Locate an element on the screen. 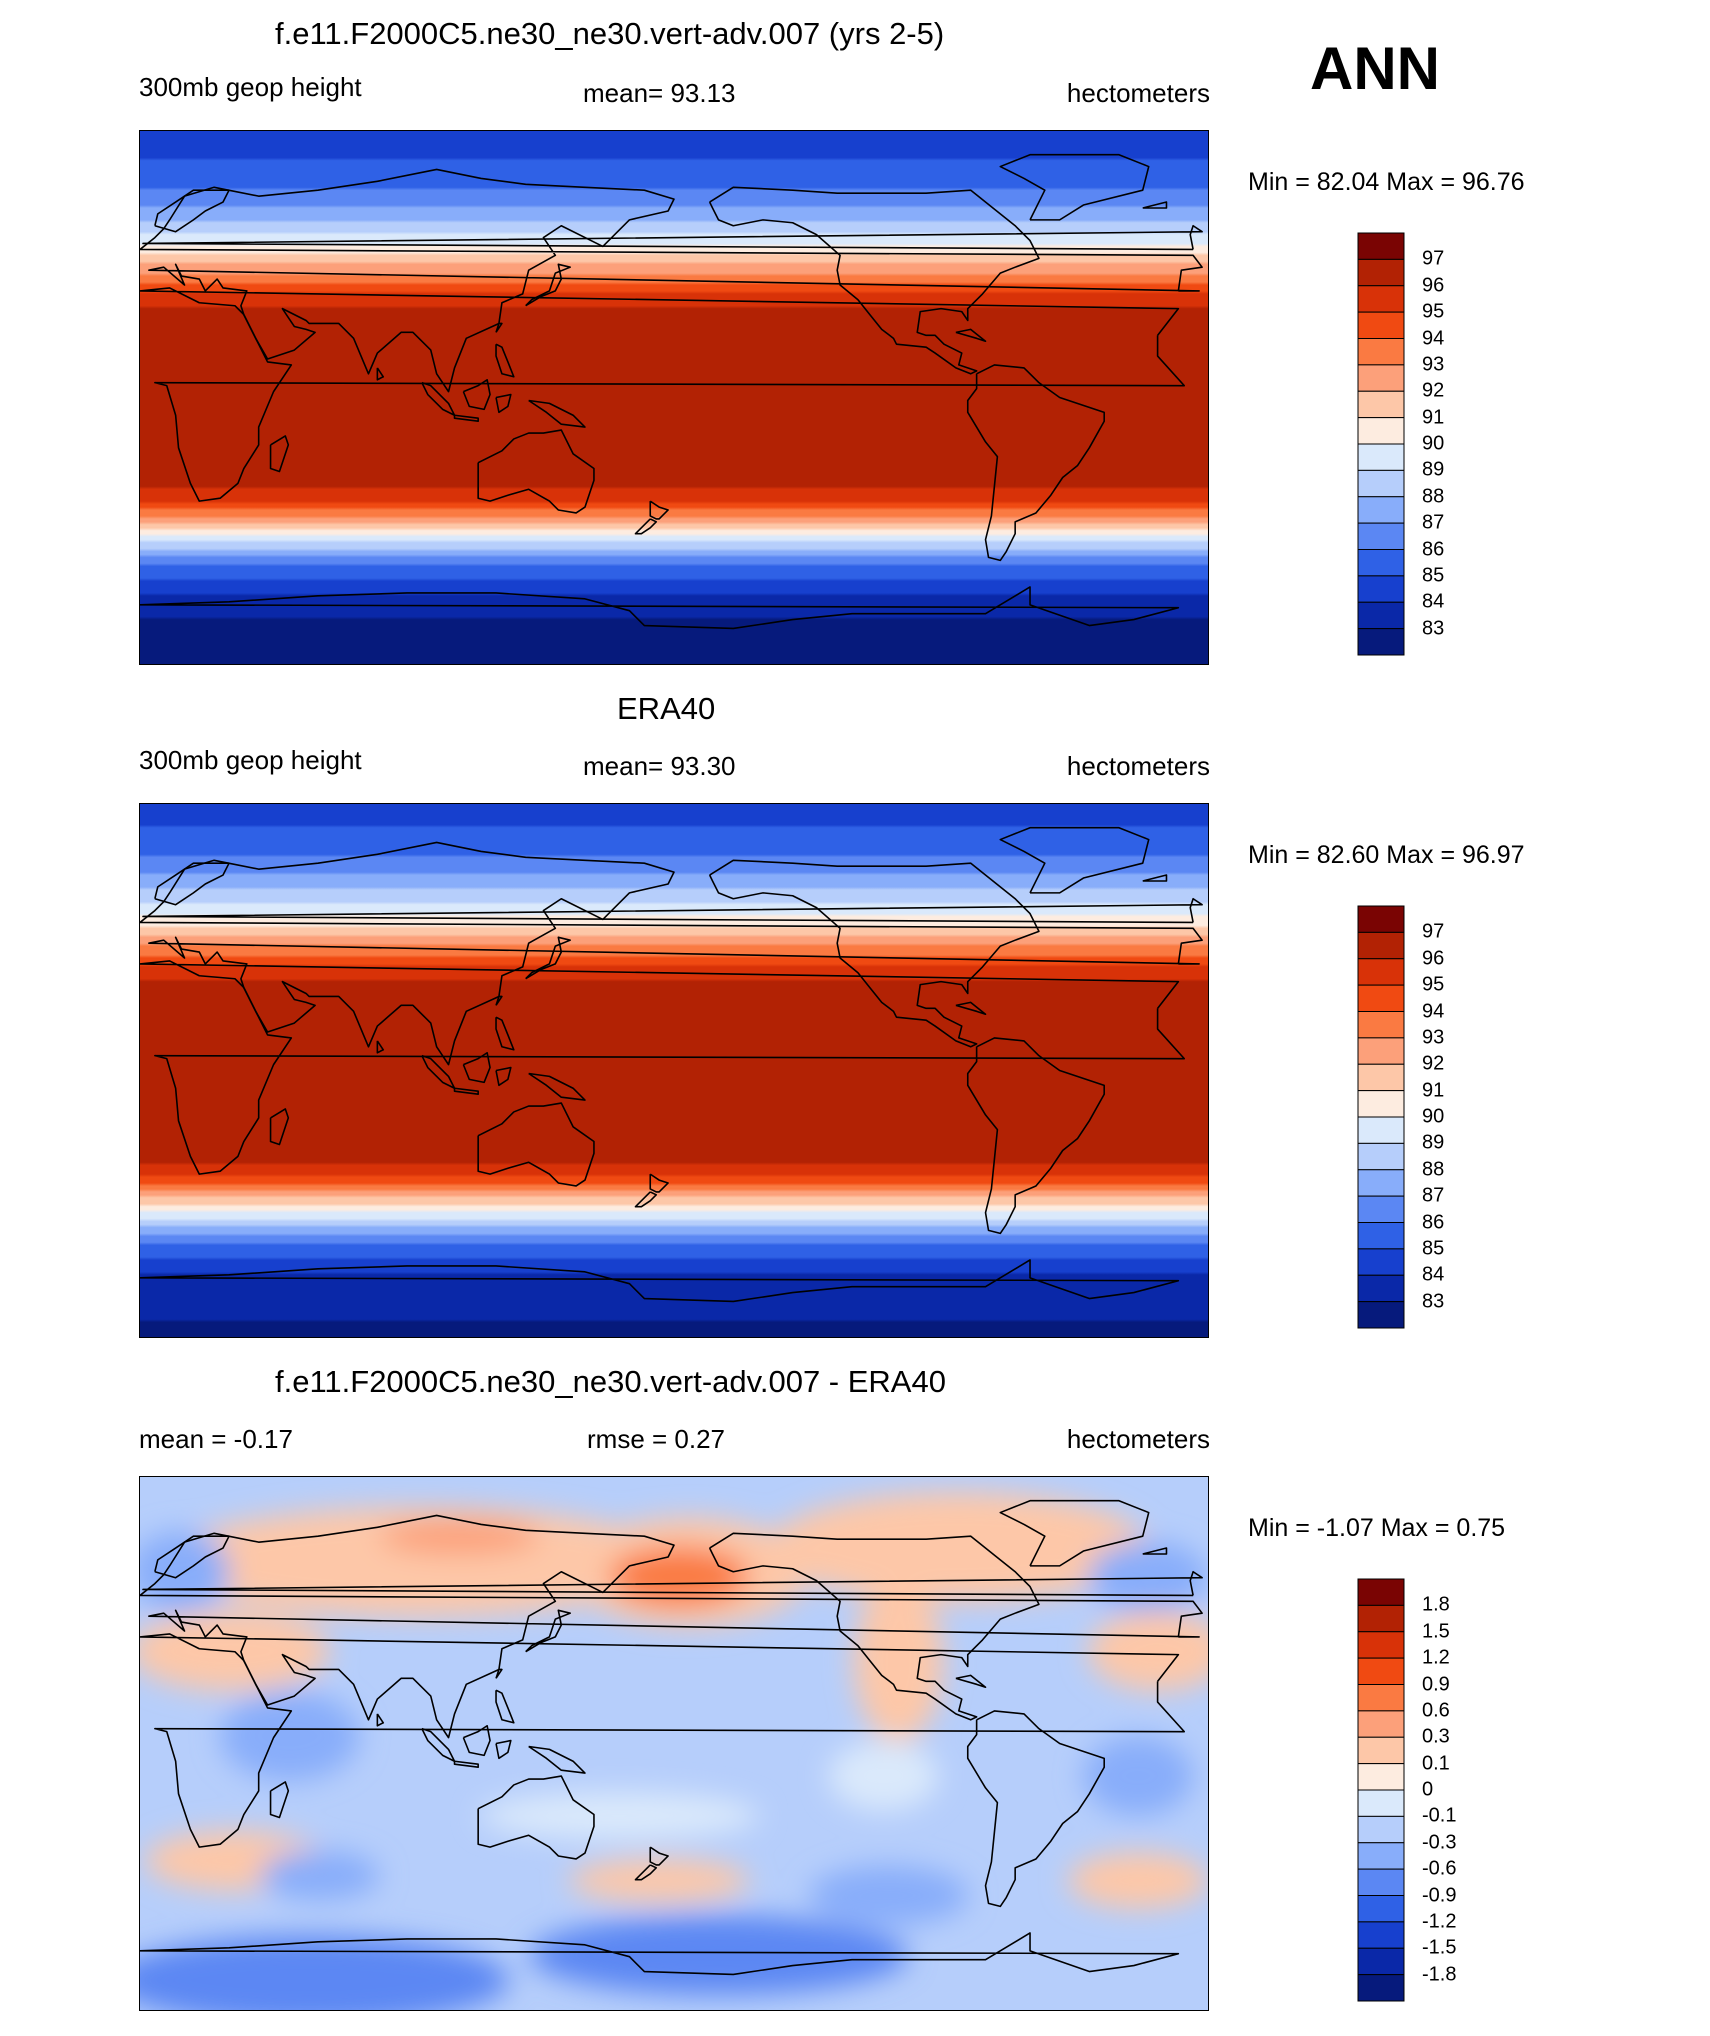  panel1-colorbar-label: 86 is located at coordinates (1433, 549).